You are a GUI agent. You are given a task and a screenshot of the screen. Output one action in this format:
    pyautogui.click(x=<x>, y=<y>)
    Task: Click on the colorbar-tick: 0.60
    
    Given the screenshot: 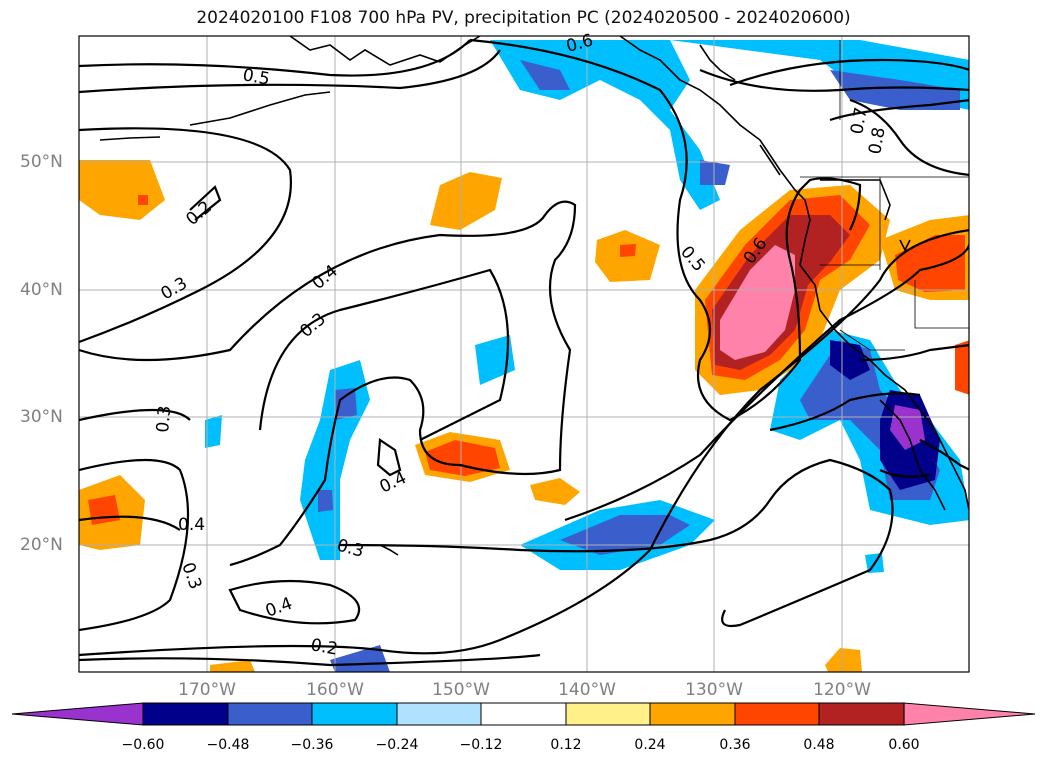 What is the action you would take?
    pyautogui.click(x=904, y=745)
    